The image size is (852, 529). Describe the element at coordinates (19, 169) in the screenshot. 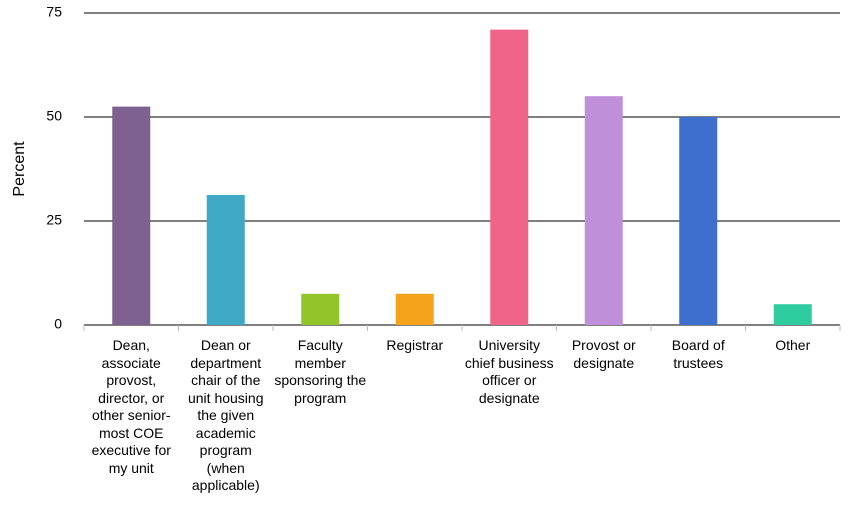

I see `y-axis-label: Percent` at that location.